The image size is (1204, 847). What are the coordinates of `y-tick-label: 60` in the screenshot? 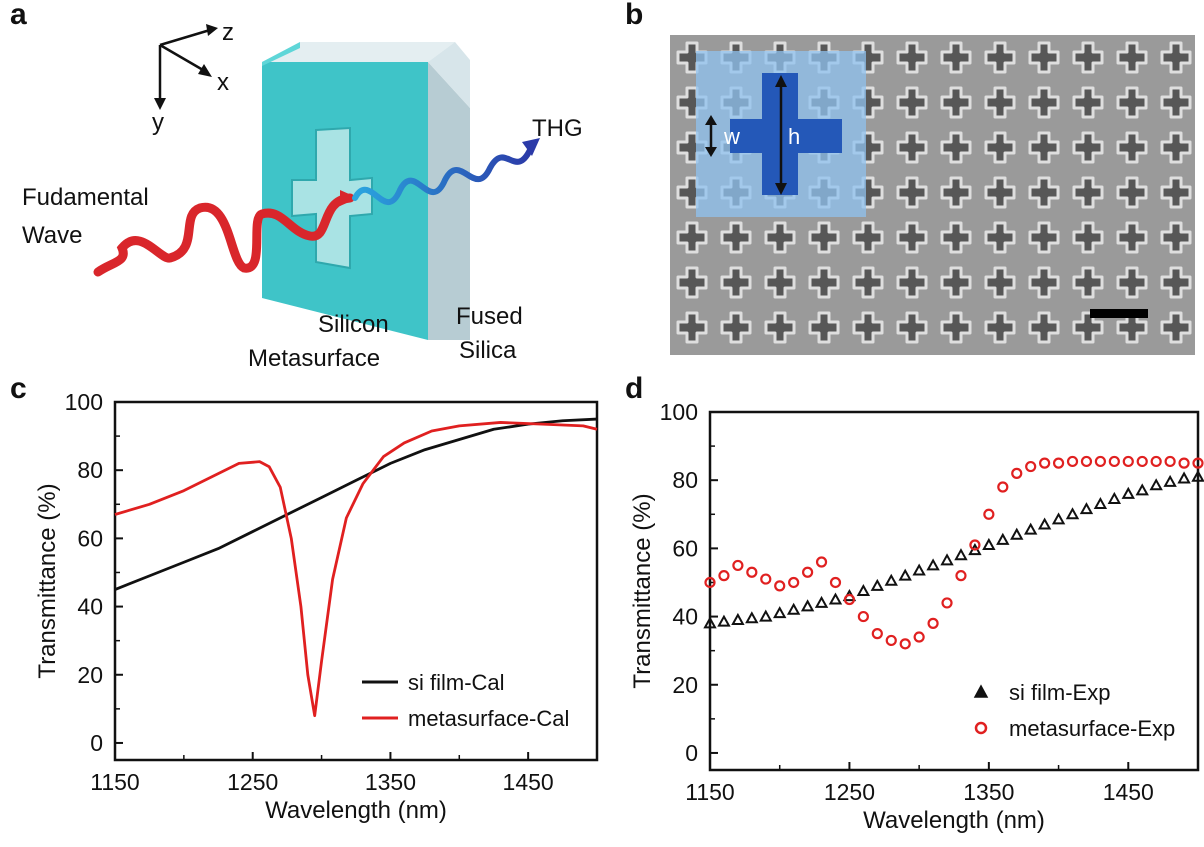 It's located at (90, 538).